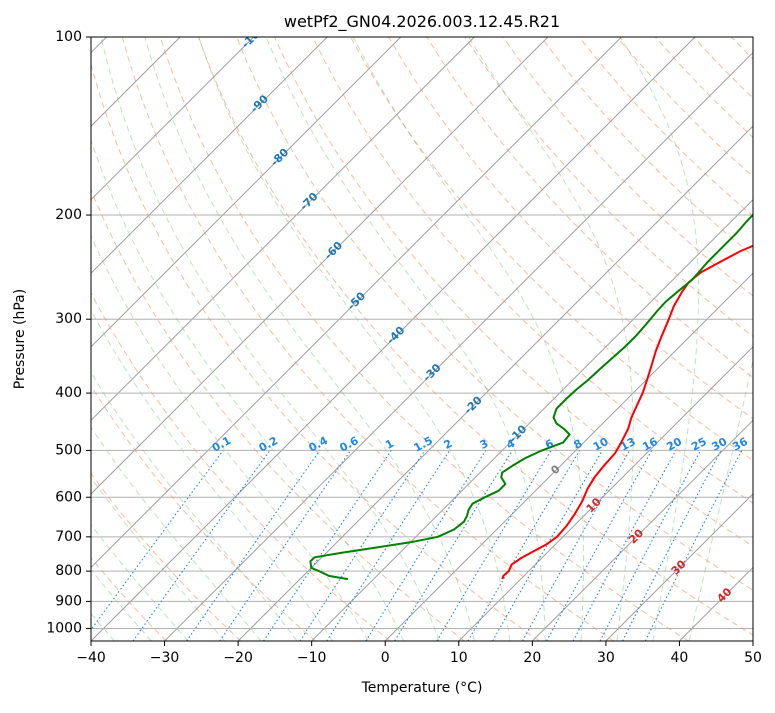 Image resolution: width=775 pixels, height=713 pixels. I want to click on chart-title: wetPf2_GN04.2026.003.12.45.R21, so click(422, 22).